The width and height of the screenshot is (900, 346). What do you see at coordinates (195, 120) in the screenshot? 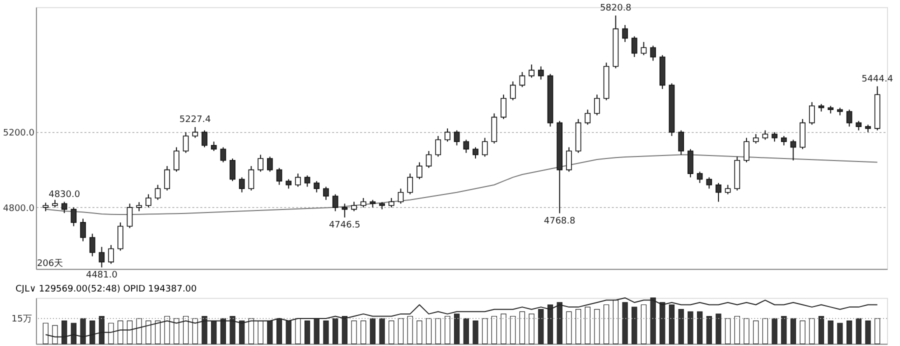
I see `annotation: 5227.4` at bounding box center [195, 120].